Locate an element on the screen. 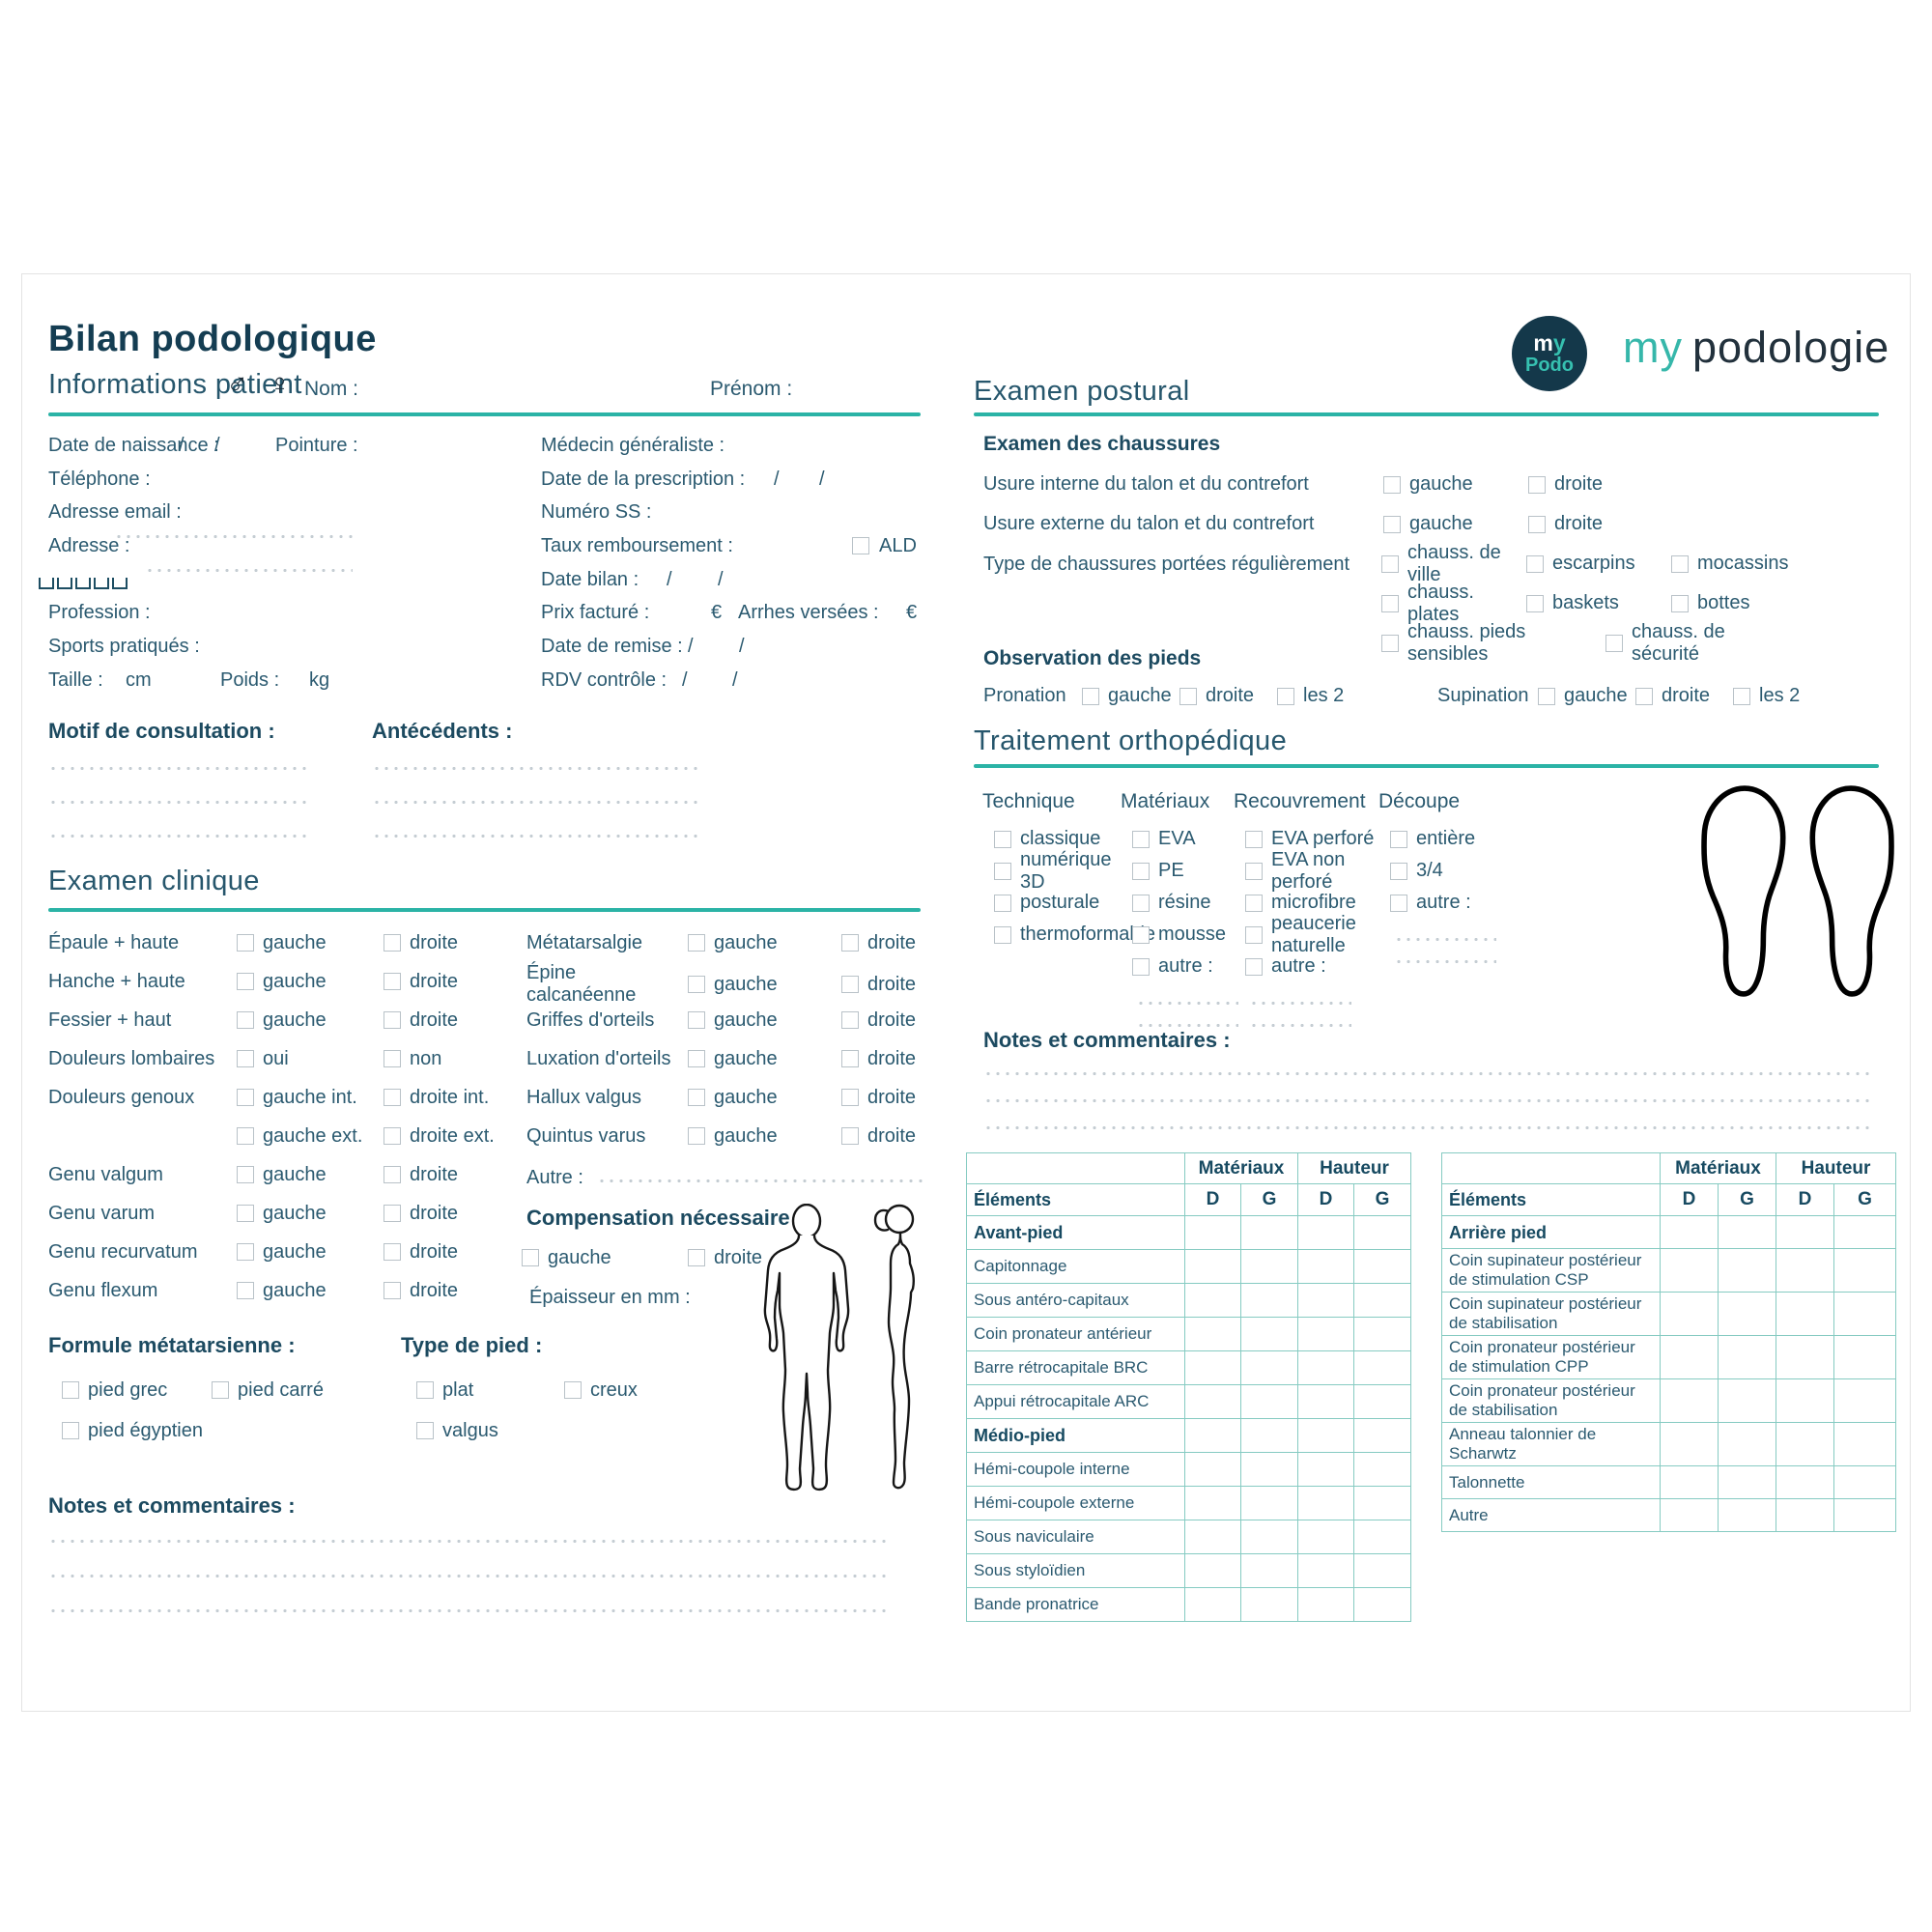 The width and height of the screenshot is (1932, 1932). checkbox-option: creux is located at coordinates (646, 1390).